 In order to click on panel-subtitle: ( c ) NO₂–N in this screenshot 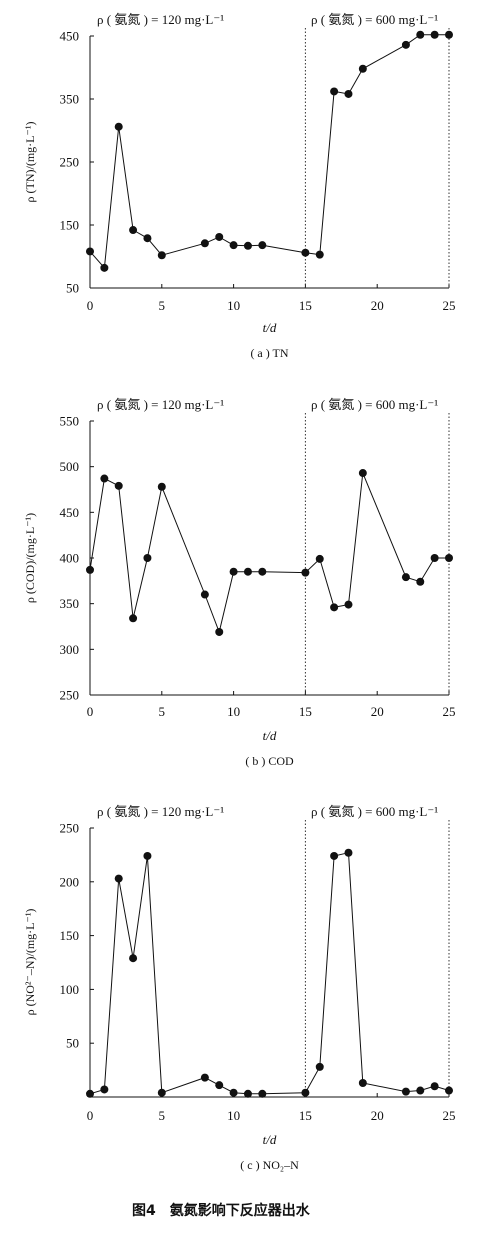, I will do `click(269, 1165)`.